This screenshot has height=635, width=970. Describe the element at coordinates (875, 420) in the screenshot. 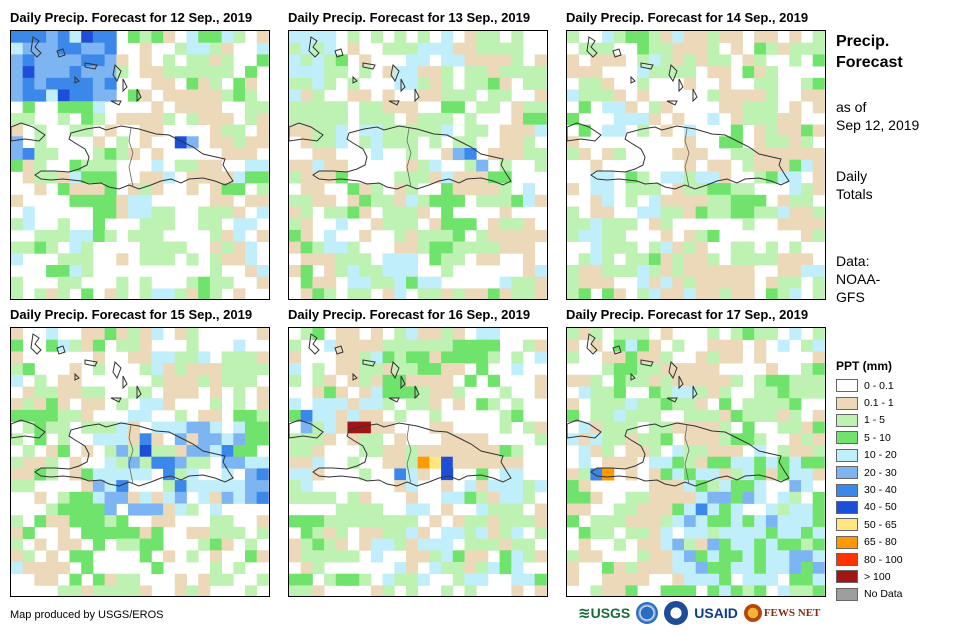

I see `legend-label: 1 - 5` at that location.